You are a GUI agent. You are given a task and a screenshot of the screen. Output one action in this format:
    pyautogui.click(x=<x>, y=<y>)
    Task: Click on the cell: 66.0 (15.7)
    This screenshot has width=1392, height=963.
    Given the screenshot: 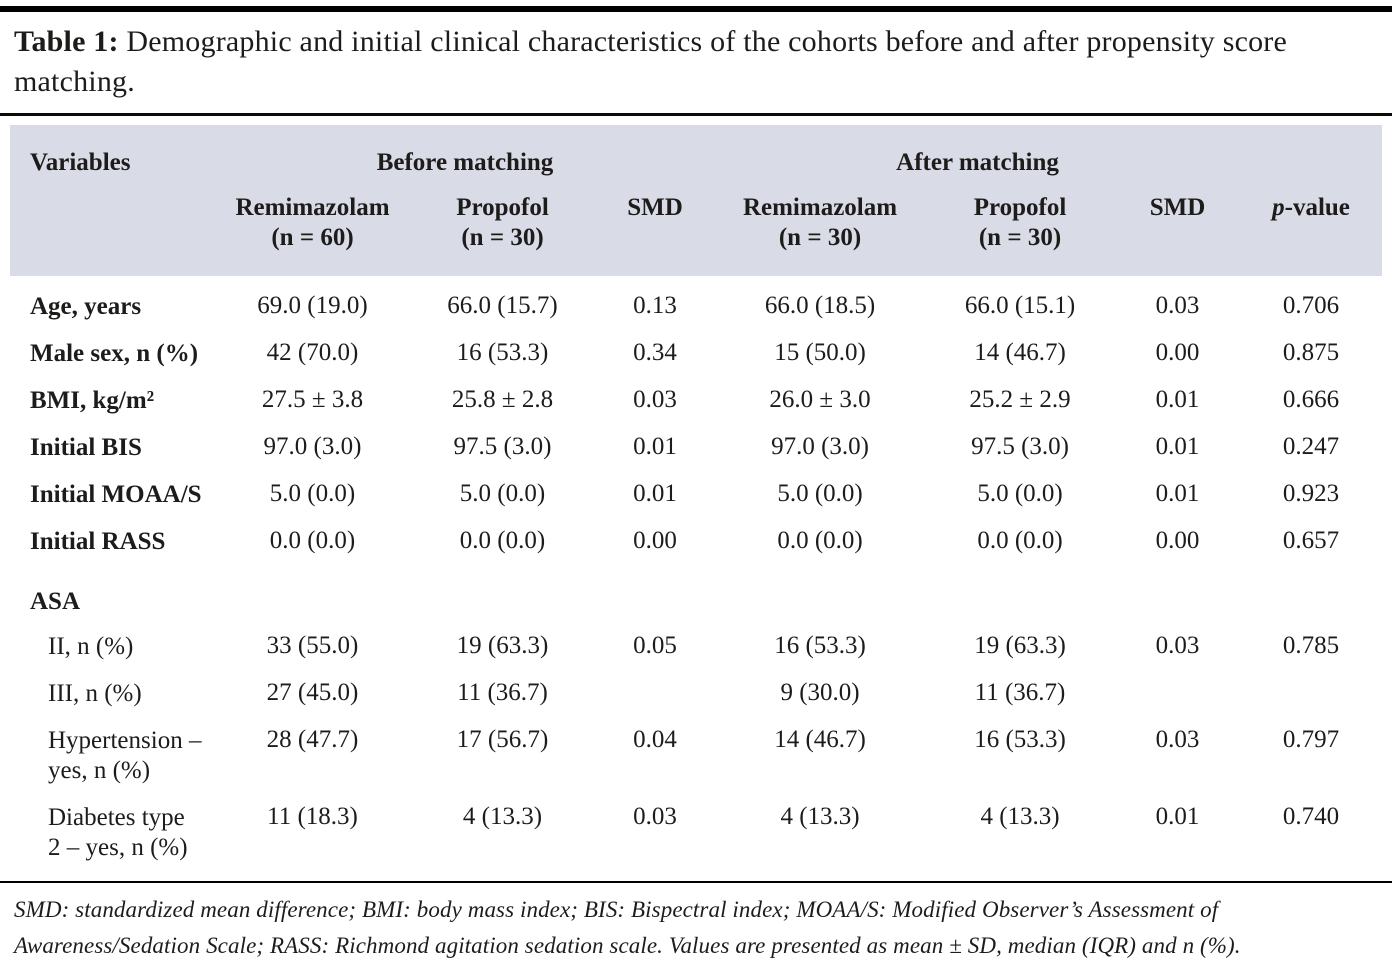 What is the action you would take?
    pyautogui.click(x=502, y=306)
    